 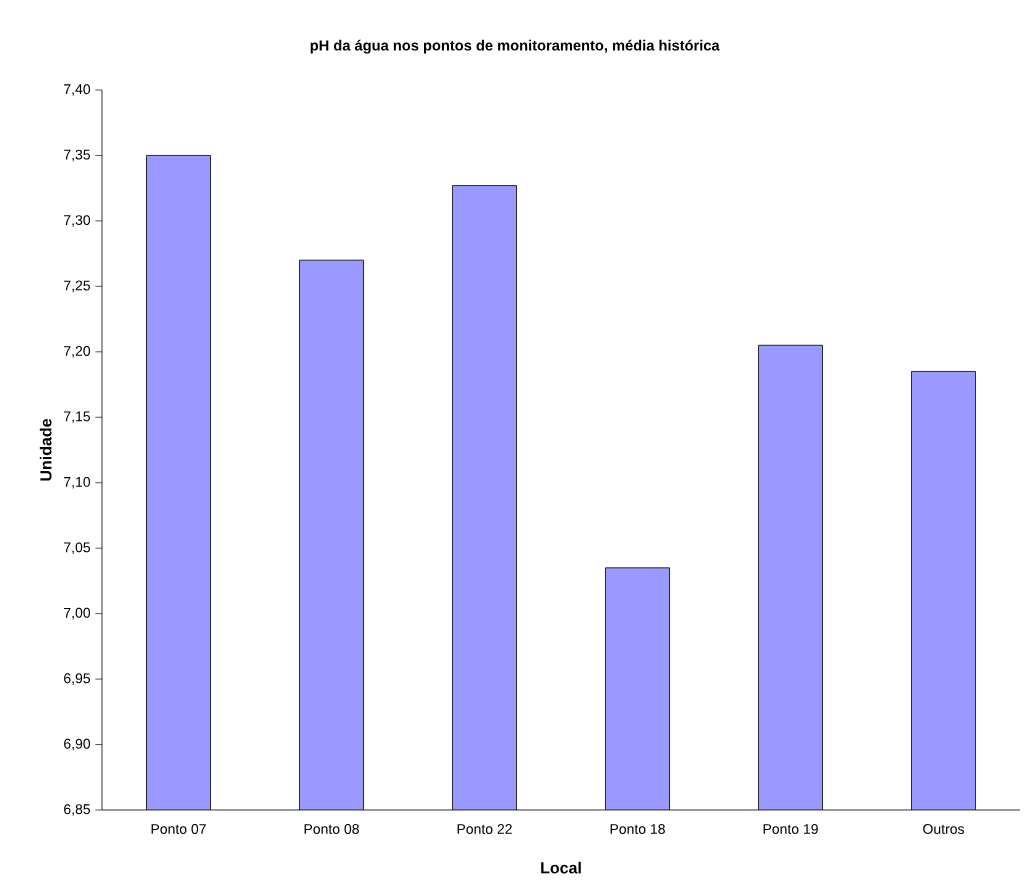 What do you see at coordinates (77, 221) in the screenshot?
I see `y-tick-label: 7,30` at bounding box center [77, 221].